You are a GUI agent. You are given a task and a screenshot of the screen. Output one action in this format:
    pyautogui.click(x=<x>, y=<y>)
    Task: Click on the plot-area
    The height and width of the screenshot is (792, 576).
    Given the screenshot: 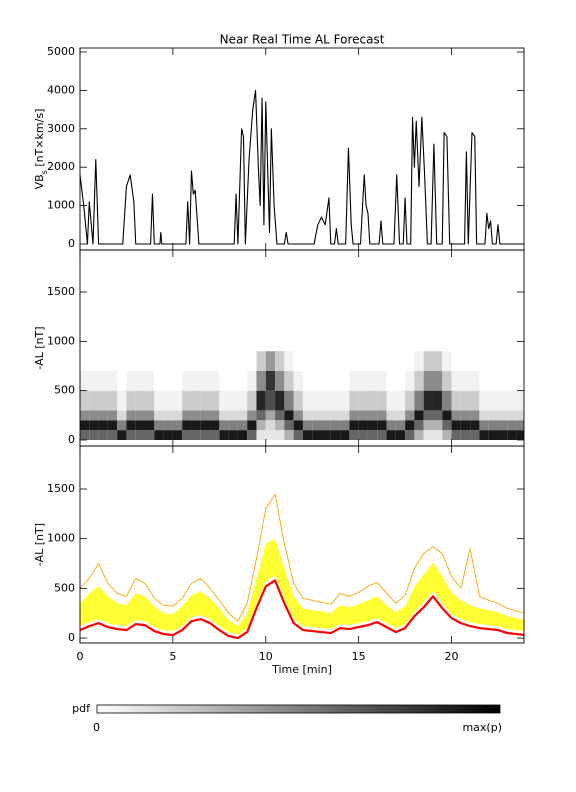 What is the action you would take?
    pyautogui.click(x=302, y=395)
    